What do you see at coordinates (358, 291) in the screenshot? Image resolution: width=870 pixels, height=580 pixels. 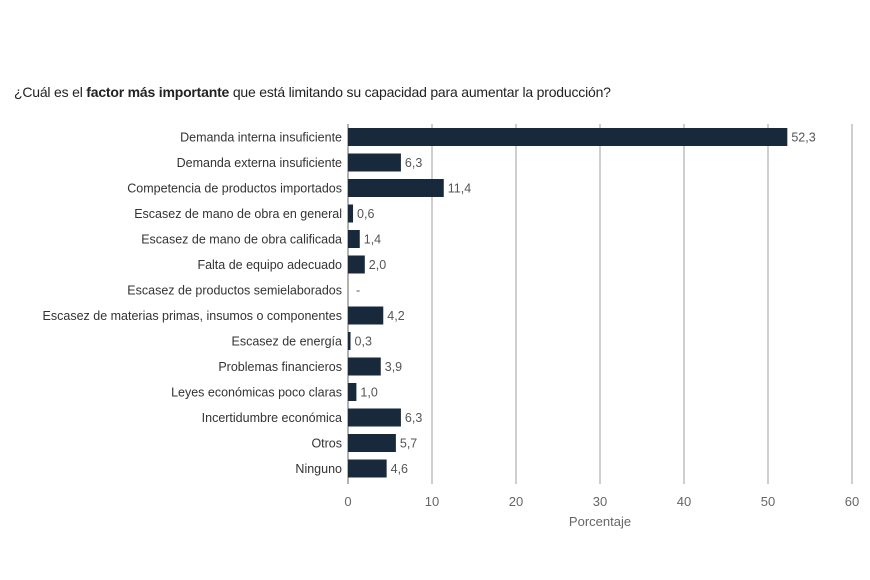 I see `value-label: -` at bounding box center [358, 291].